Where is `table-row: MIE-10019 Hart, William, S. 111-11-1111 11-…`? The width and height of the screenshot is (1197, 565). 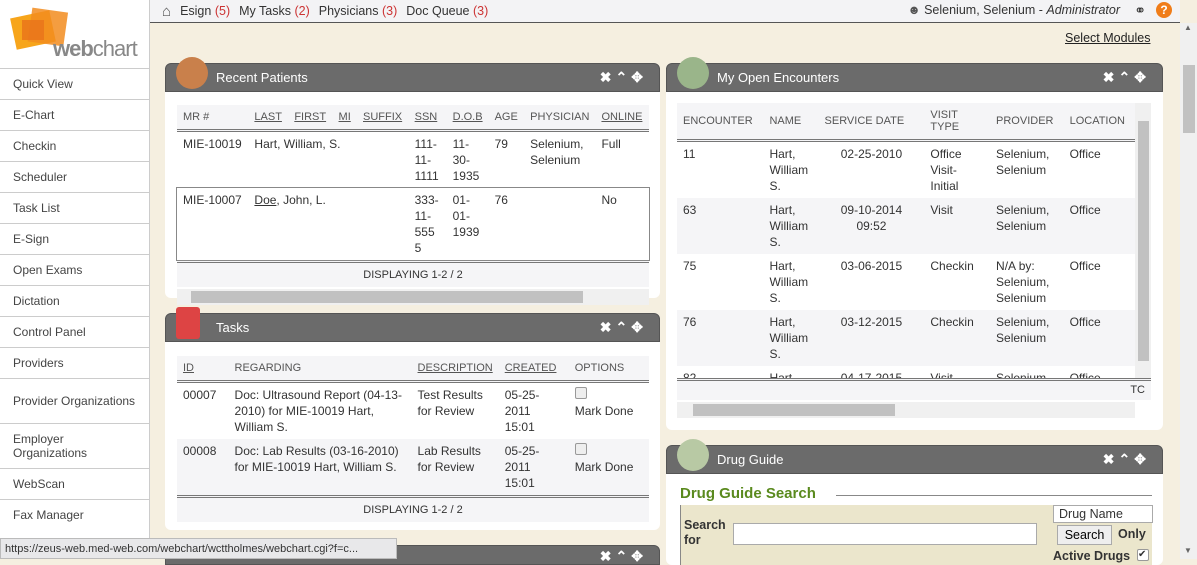
table-row: MIE-10019 Hart, William, S. 111-11-1111 11-… is located at coordinates (413, 160).